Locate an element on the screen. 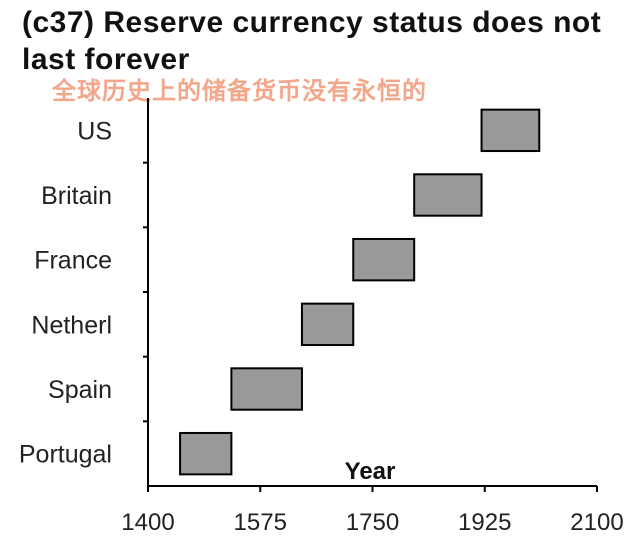  bar-spain is located at coordinates (266, 389).